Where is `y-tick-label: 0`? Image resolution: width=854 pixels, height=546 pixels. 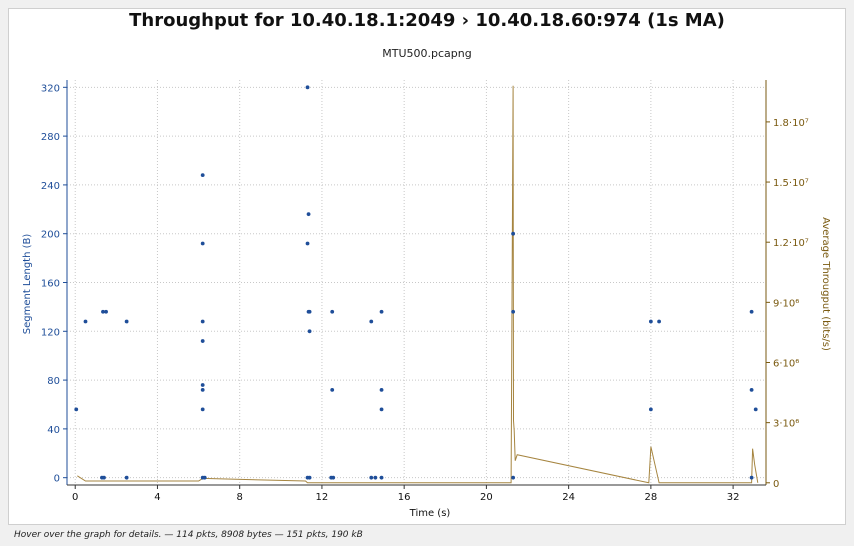 y-tick-label: 0 is located at coordinates (57, 479).